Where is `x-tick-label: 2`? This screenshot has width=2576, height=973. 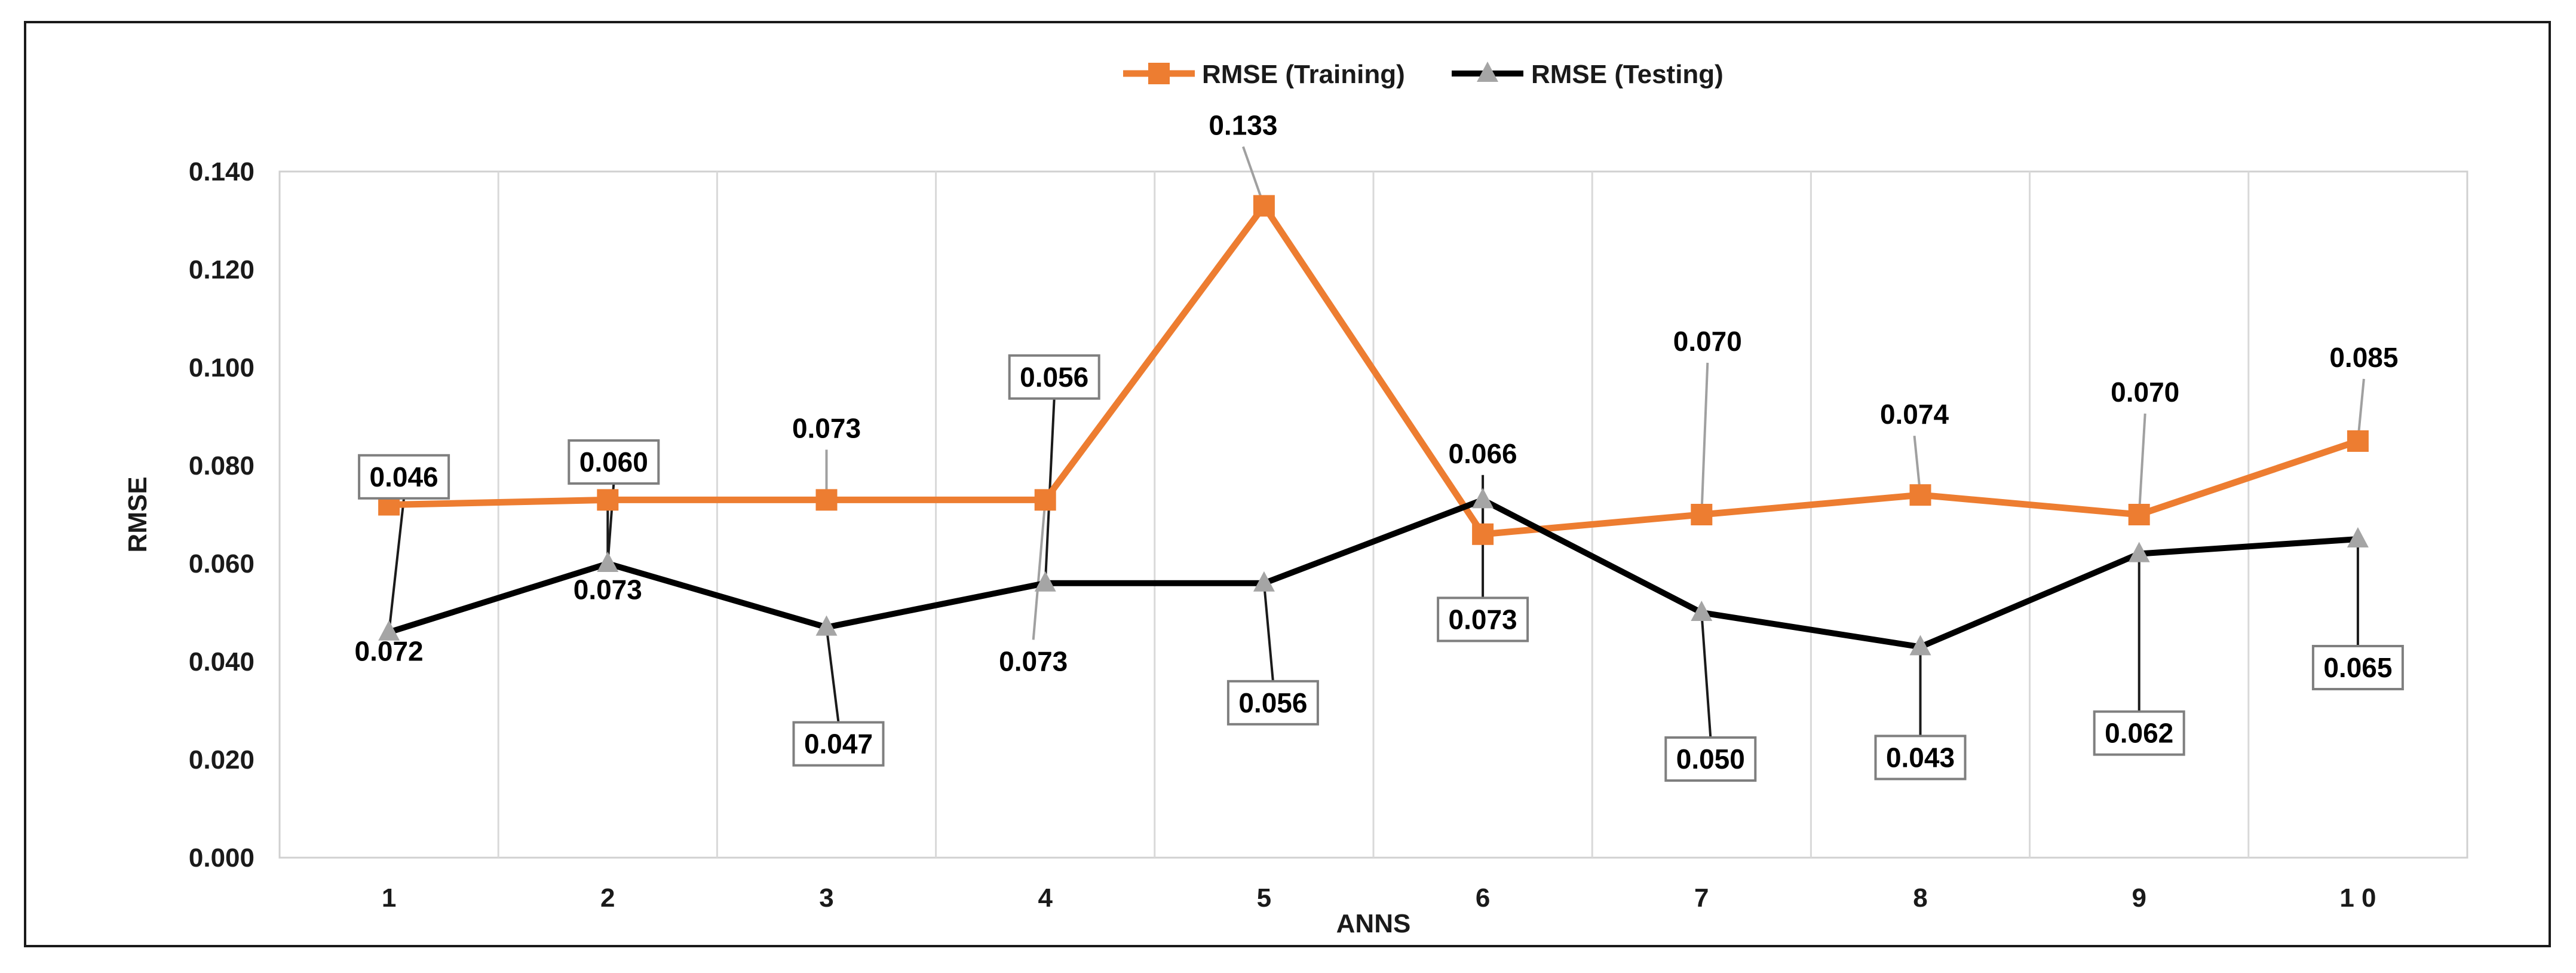
x-tick-label: 2 is located at coordinates (607, 898).